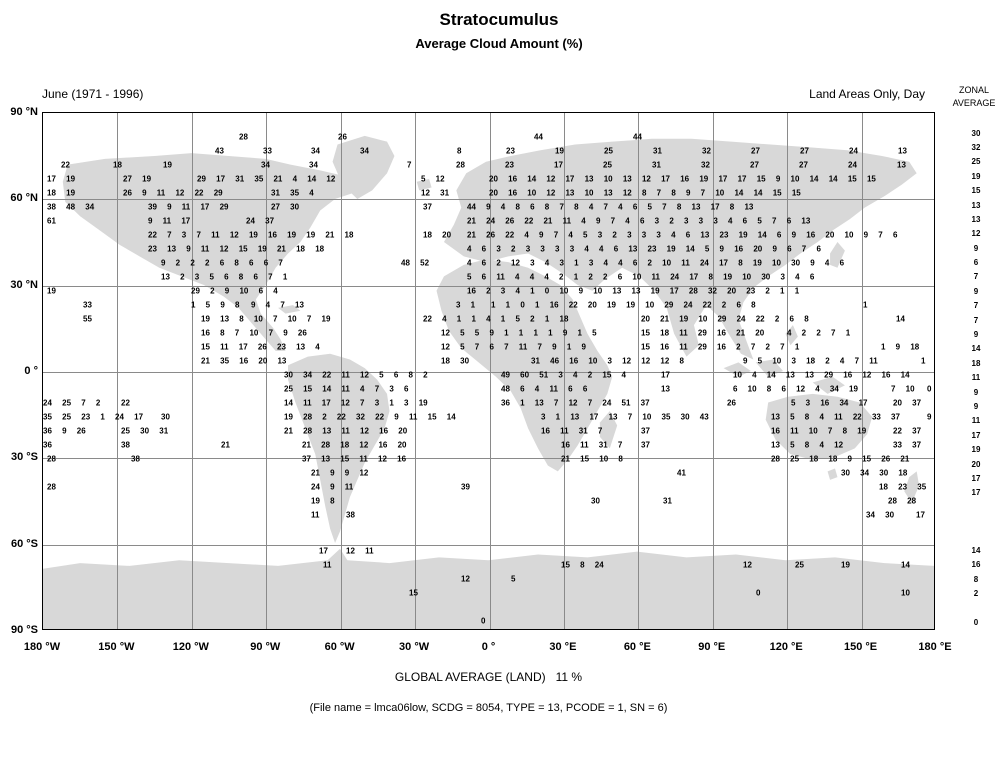  Describe the element at coordinates (137, 179) in the screenshot. I see `grid-value: 27 19` at that location.